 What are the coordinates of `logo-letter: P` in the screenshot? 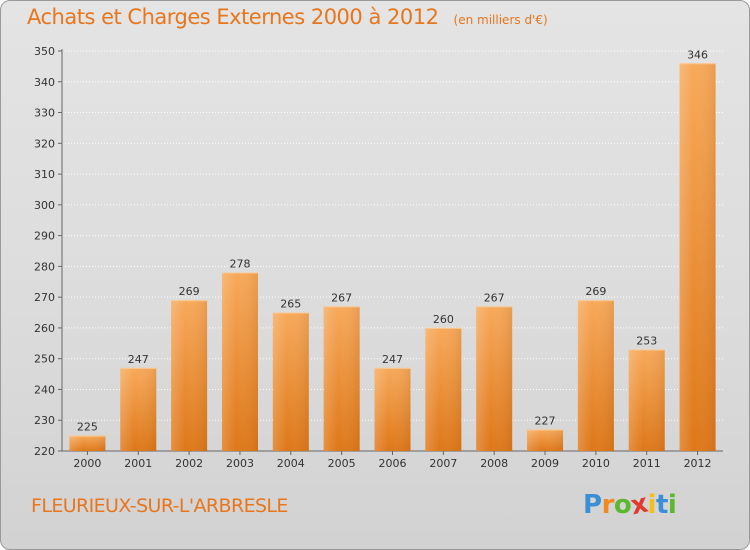 It's located at (592, 505).